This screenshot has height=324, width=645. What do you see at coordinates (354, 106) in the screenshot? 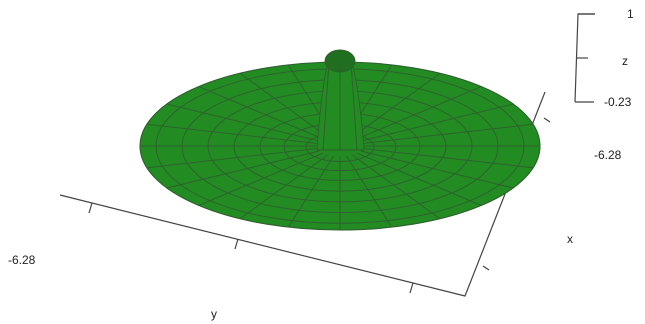
I see `surface-peak-seam-right` at bounding box center [354, 106].